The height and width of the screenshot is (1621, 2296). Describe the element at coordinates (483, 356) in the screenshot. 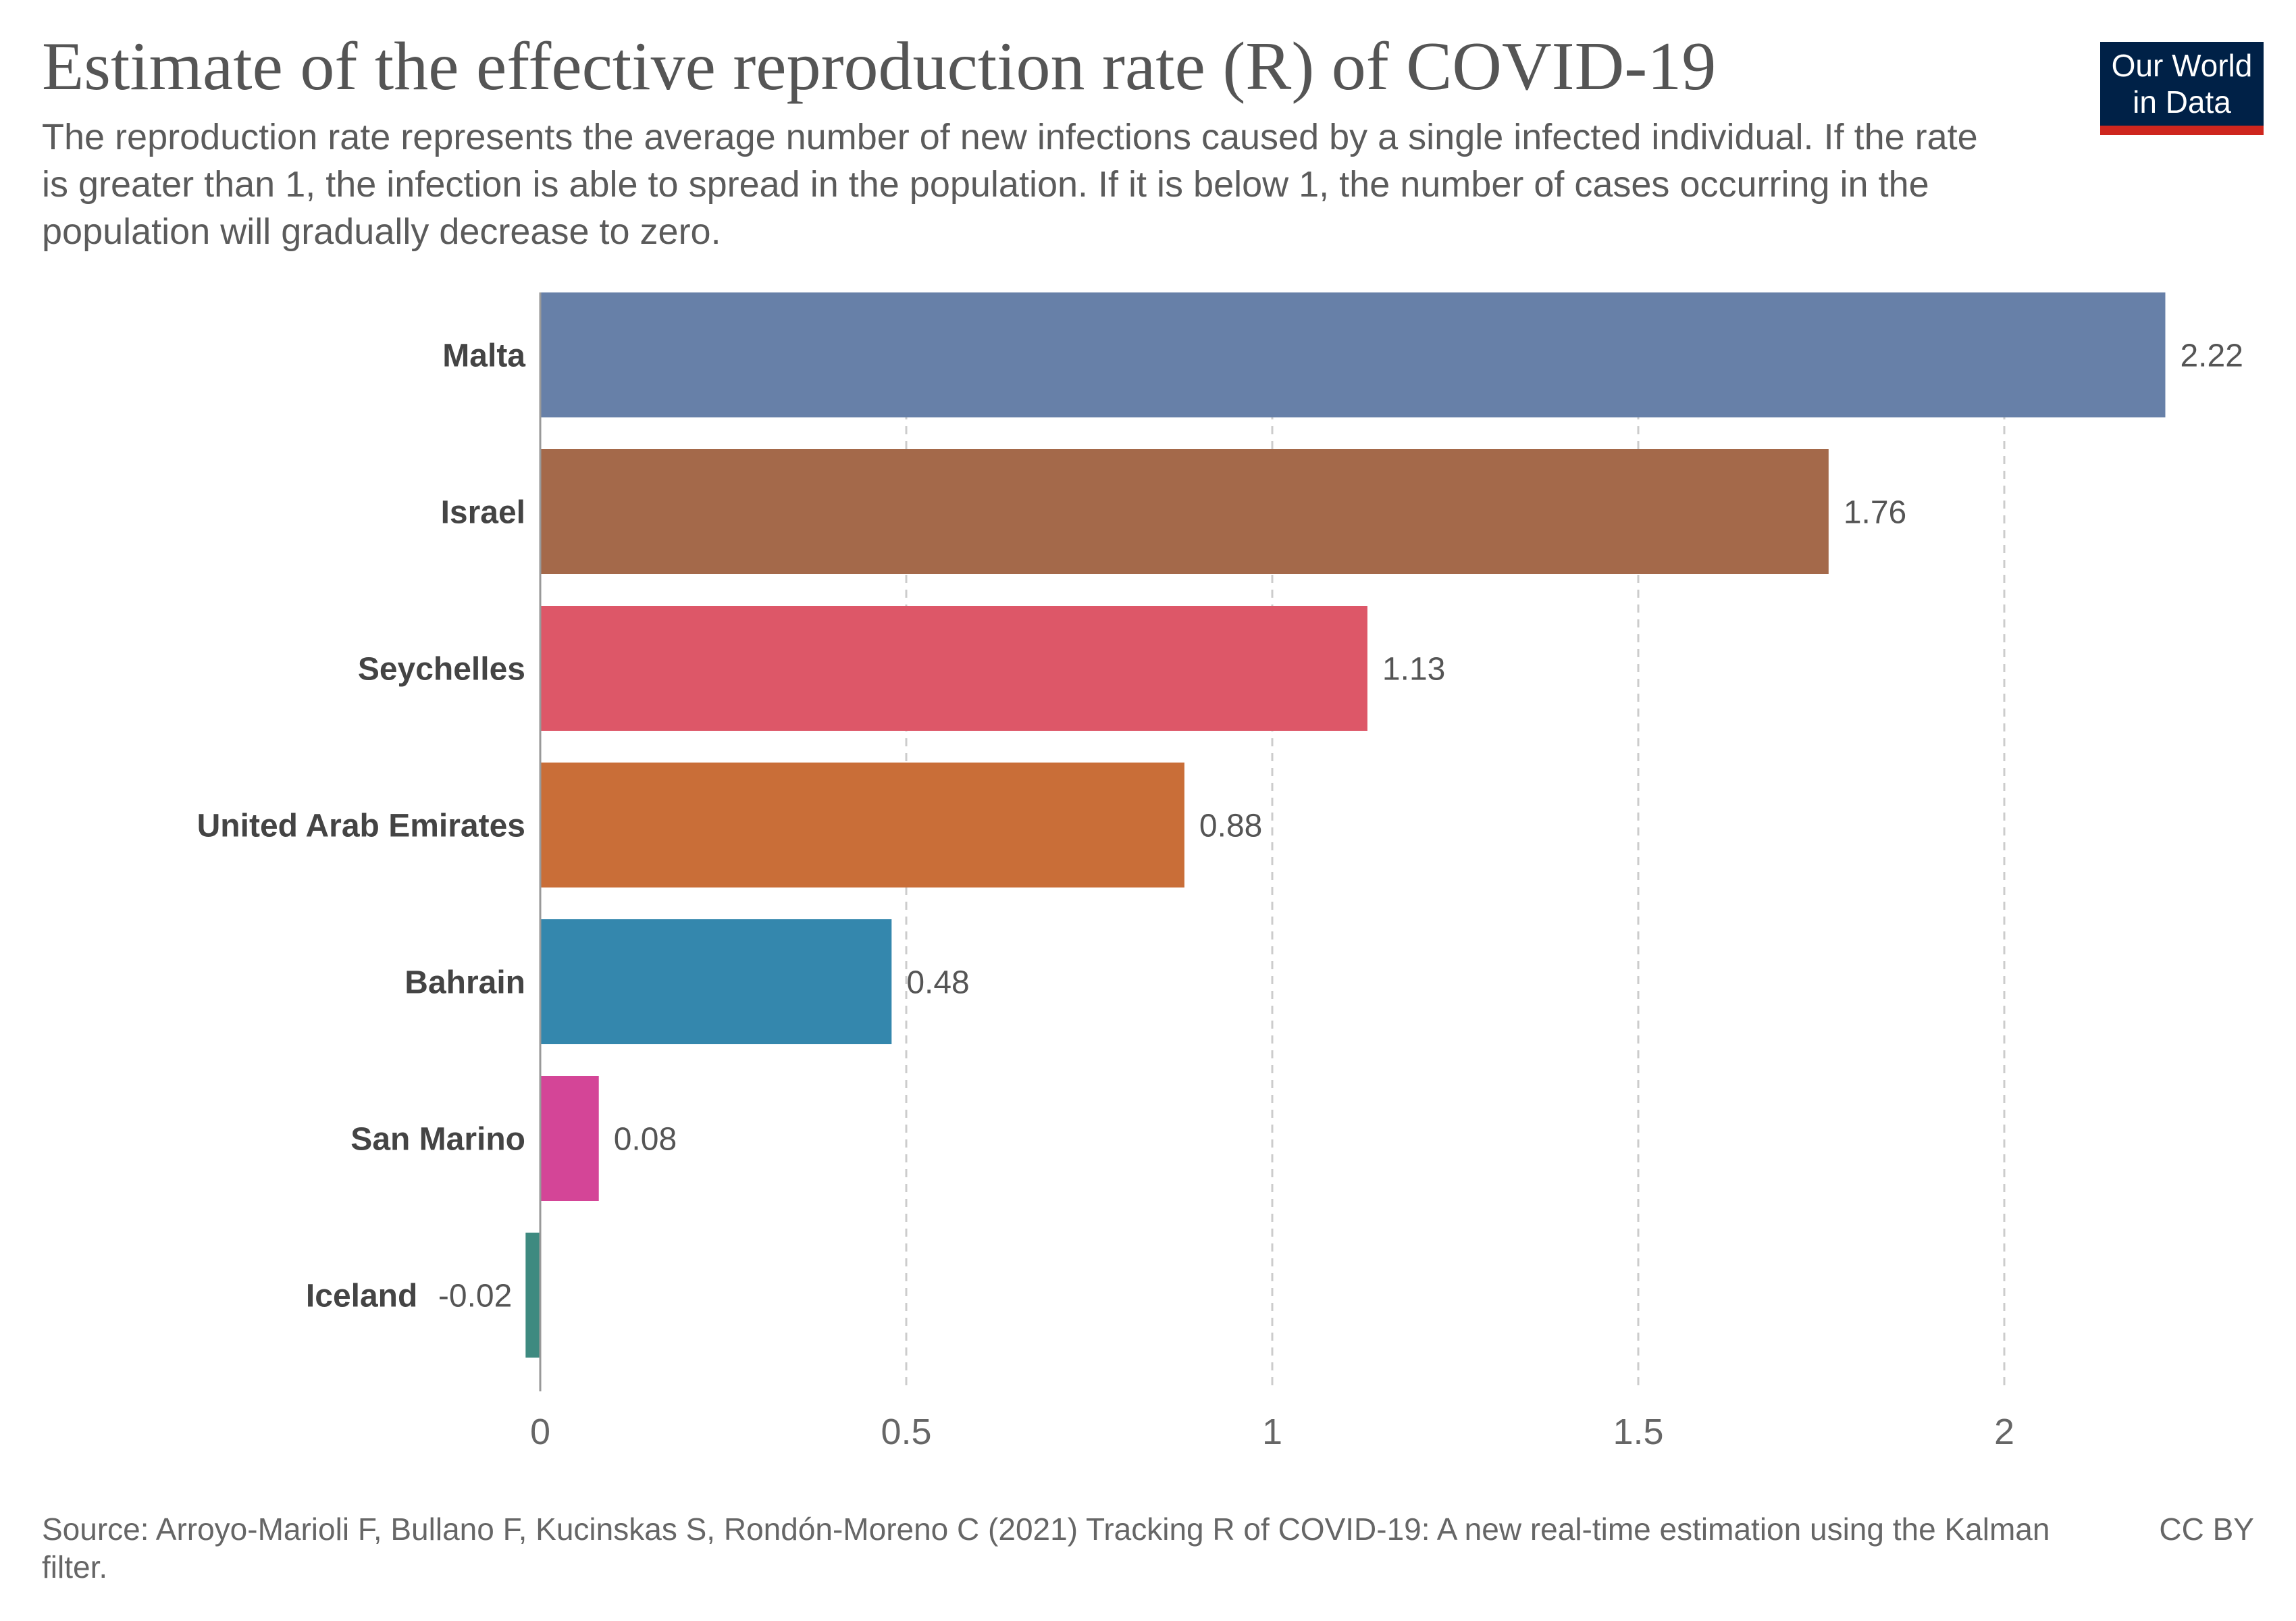

I see `category-label: Malta` at that location.